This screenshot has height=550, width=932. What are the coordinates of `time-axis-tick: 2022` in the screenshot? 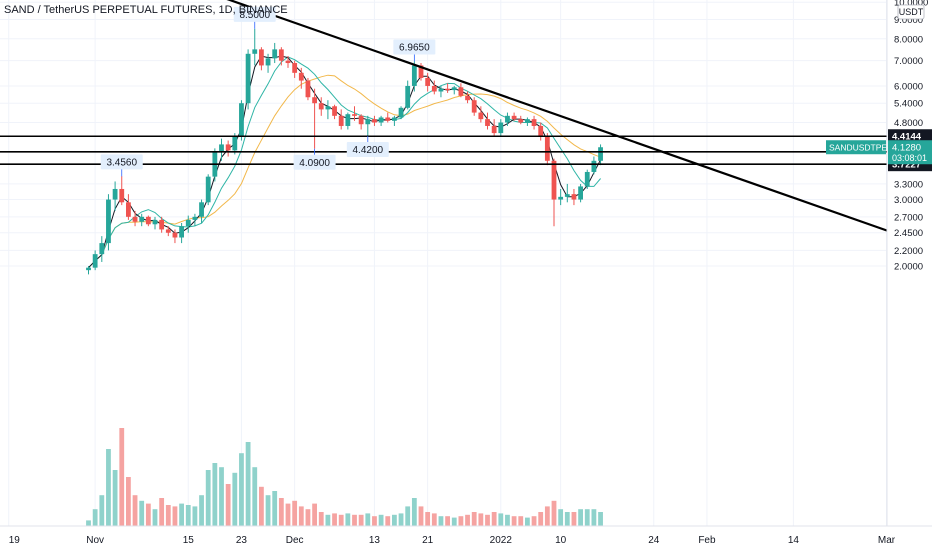 It's located at (501, 540).